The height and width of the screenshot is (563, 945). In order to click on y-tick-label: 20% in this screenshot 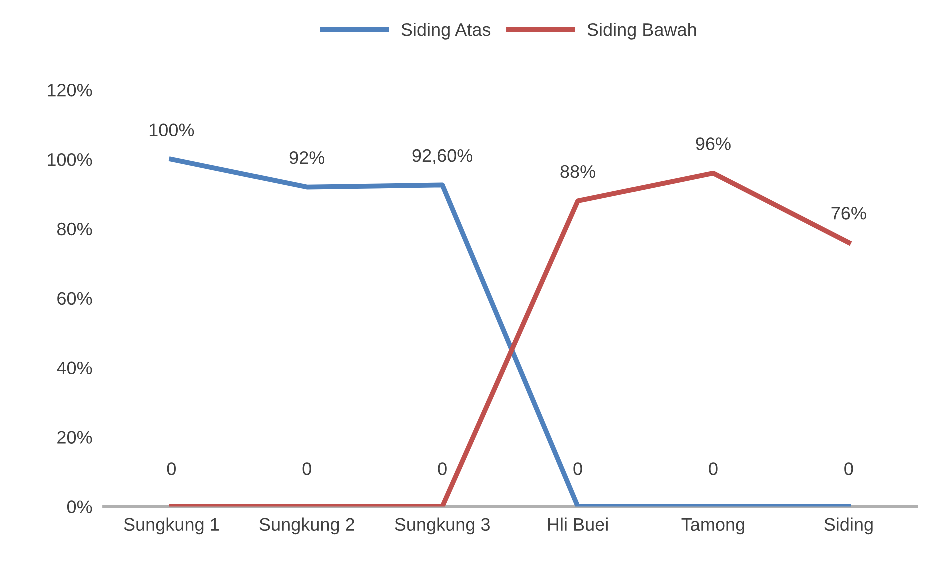, I will do `click(75, 437)`.